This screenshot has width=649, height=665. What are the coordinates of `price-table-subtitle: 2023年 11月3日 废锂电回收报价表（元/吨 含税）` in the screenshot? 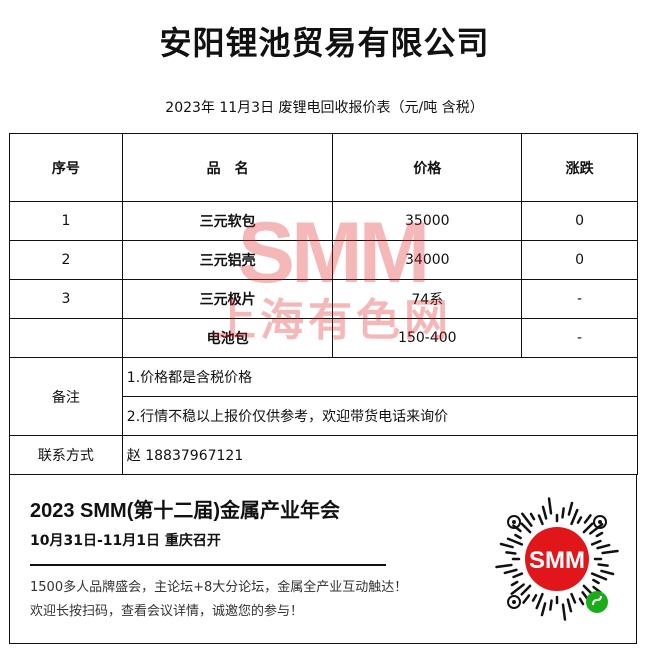 It's located at (324, 108).